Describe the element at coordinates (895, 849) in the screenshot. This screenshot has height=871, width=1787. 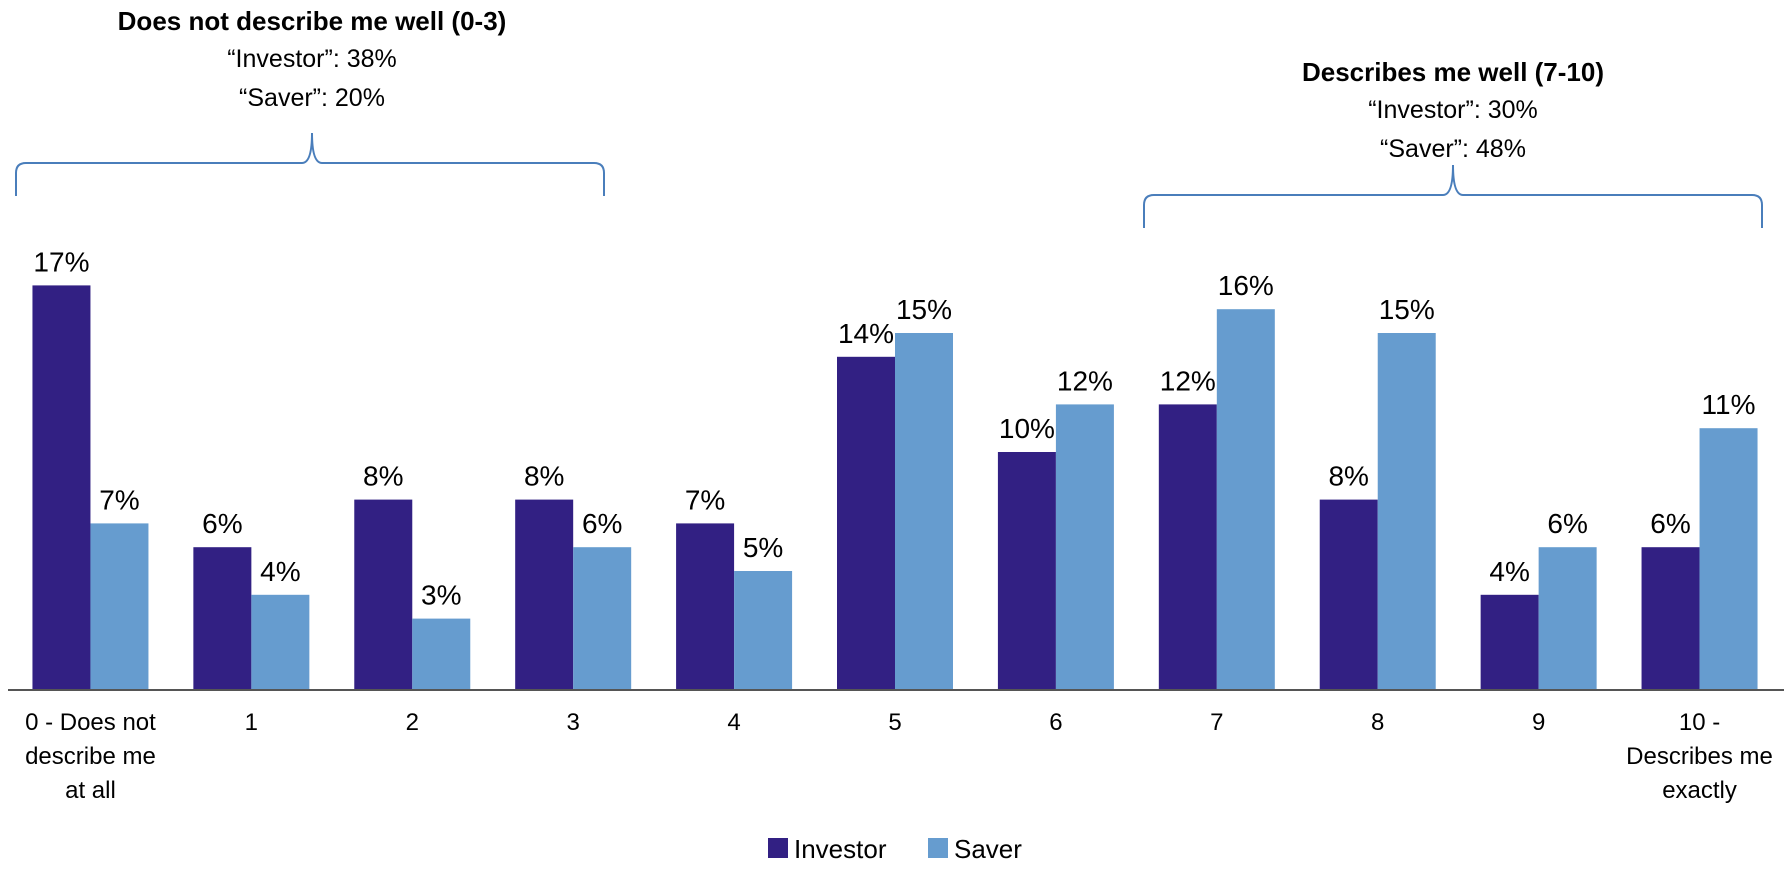
I see `legend: Investor Saver` at that location.